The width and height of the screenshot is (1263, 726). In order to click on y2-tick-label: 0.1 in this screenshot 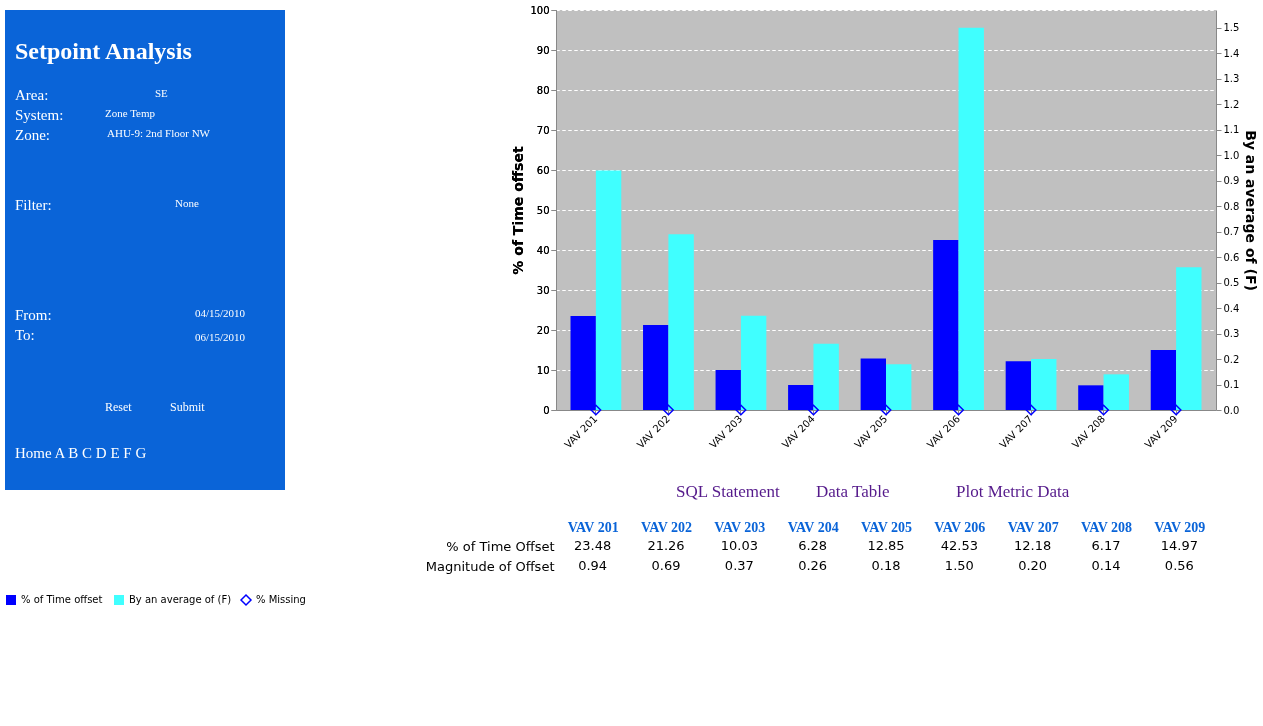, I will do `click(1231, 385)`.